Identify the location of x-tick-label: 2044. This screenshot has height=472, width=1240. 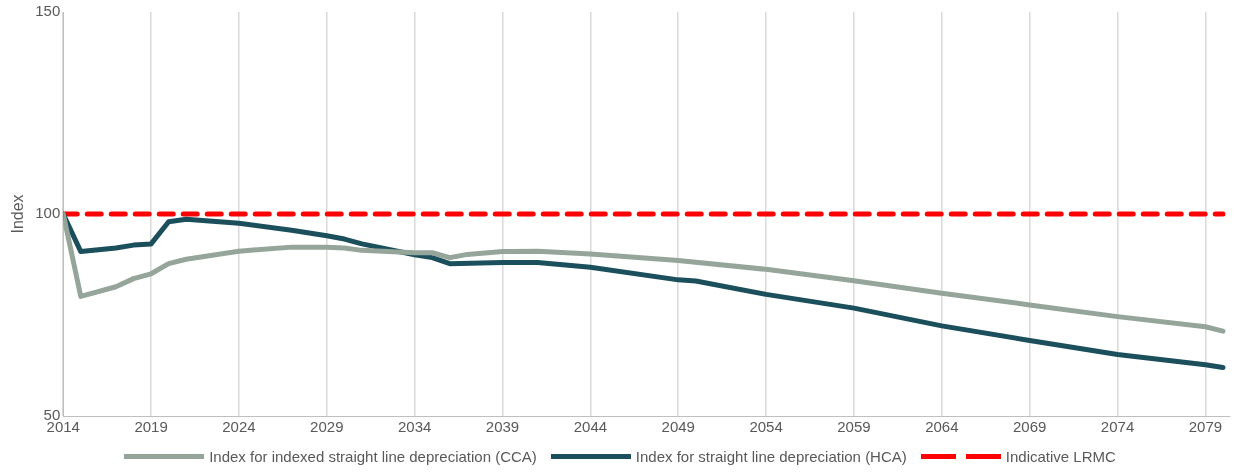
(590, 427).